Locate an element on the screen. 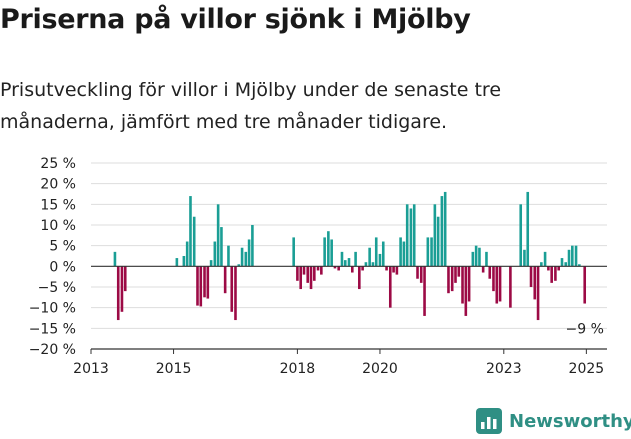 The image size is (631, 439). y-tick-label: 10 % is located at coordinates (58, 226).